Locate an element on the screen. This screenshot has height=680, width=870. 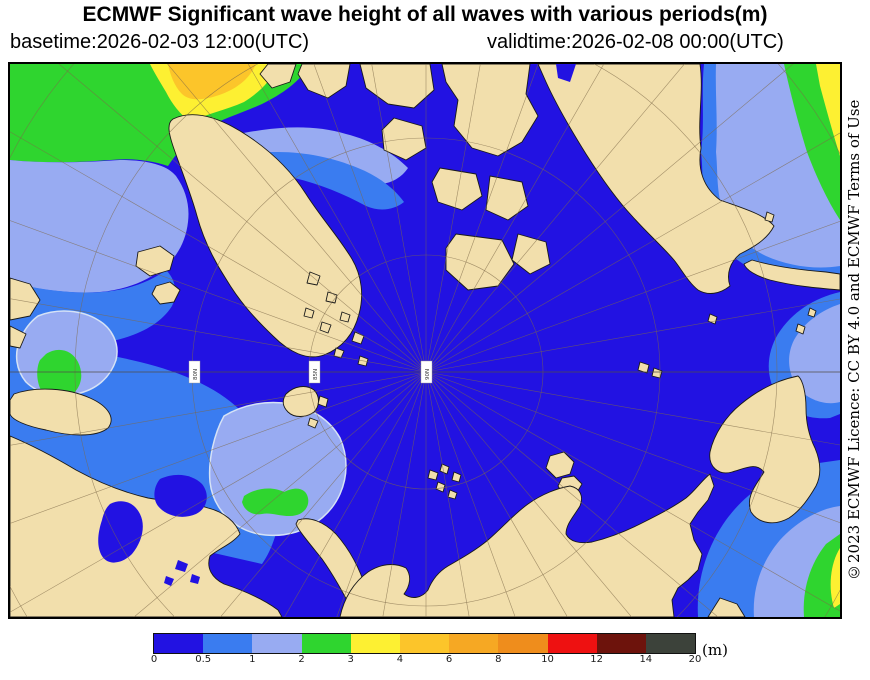
colorbar-tick-label: 8 is located at coordinates (498, 659).